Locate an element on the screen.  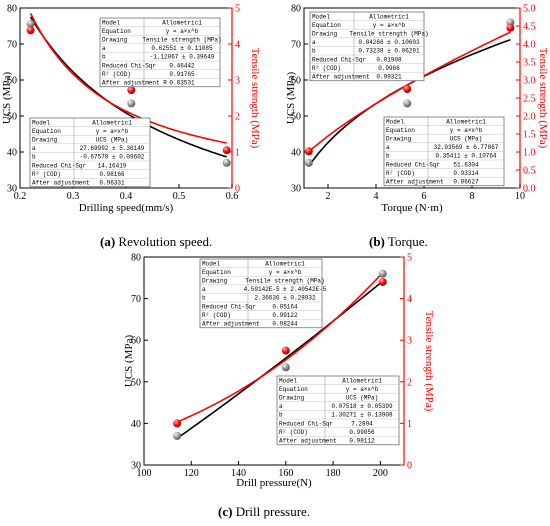
x-tick-label: 140 is located at coordinates (238, 473).